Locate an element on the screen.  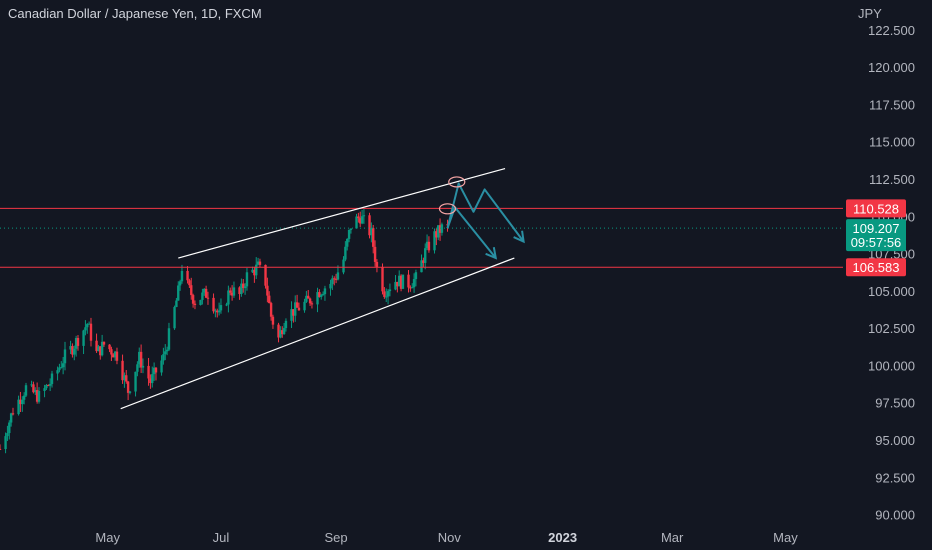
countdown-label: 09:57:56 is located at coordinates (876, 242).